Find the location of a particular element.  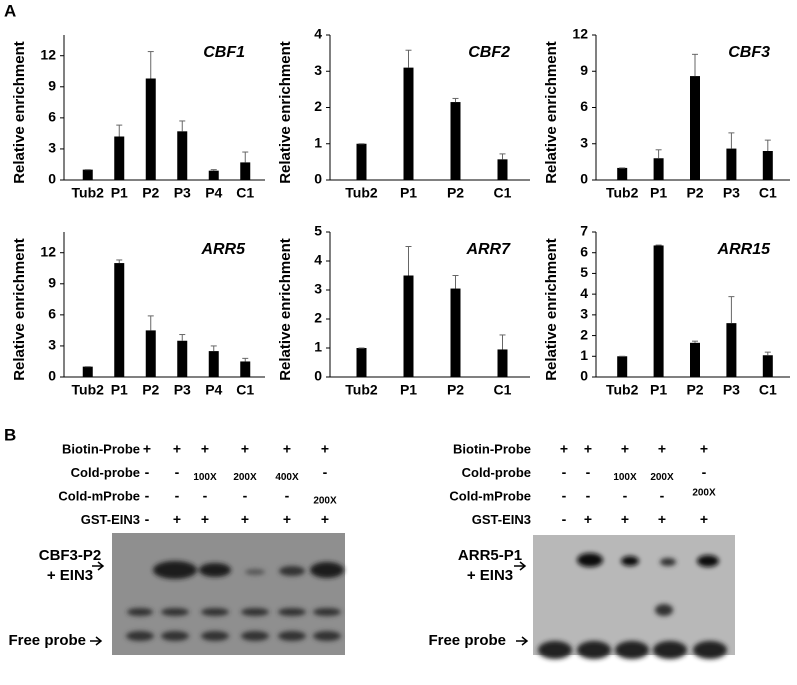

y-tick-label: 7 is located at coordinates (584, 231).